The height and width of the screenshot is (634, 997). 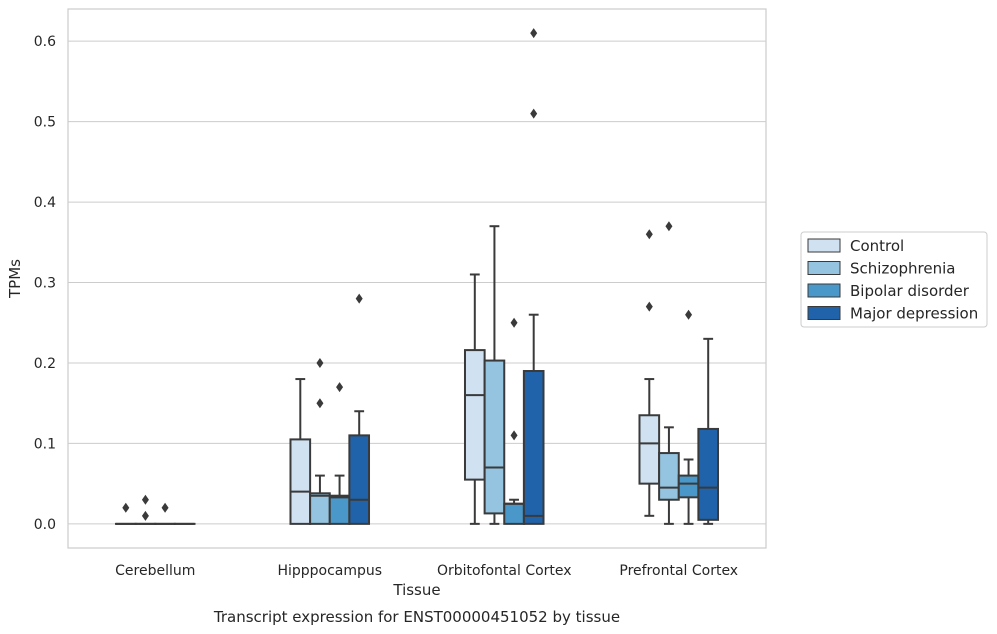 What do you see at coordinates (877, 246) in the screenshot?
I see `legend-label: Control` at bounding box center [877, 246].